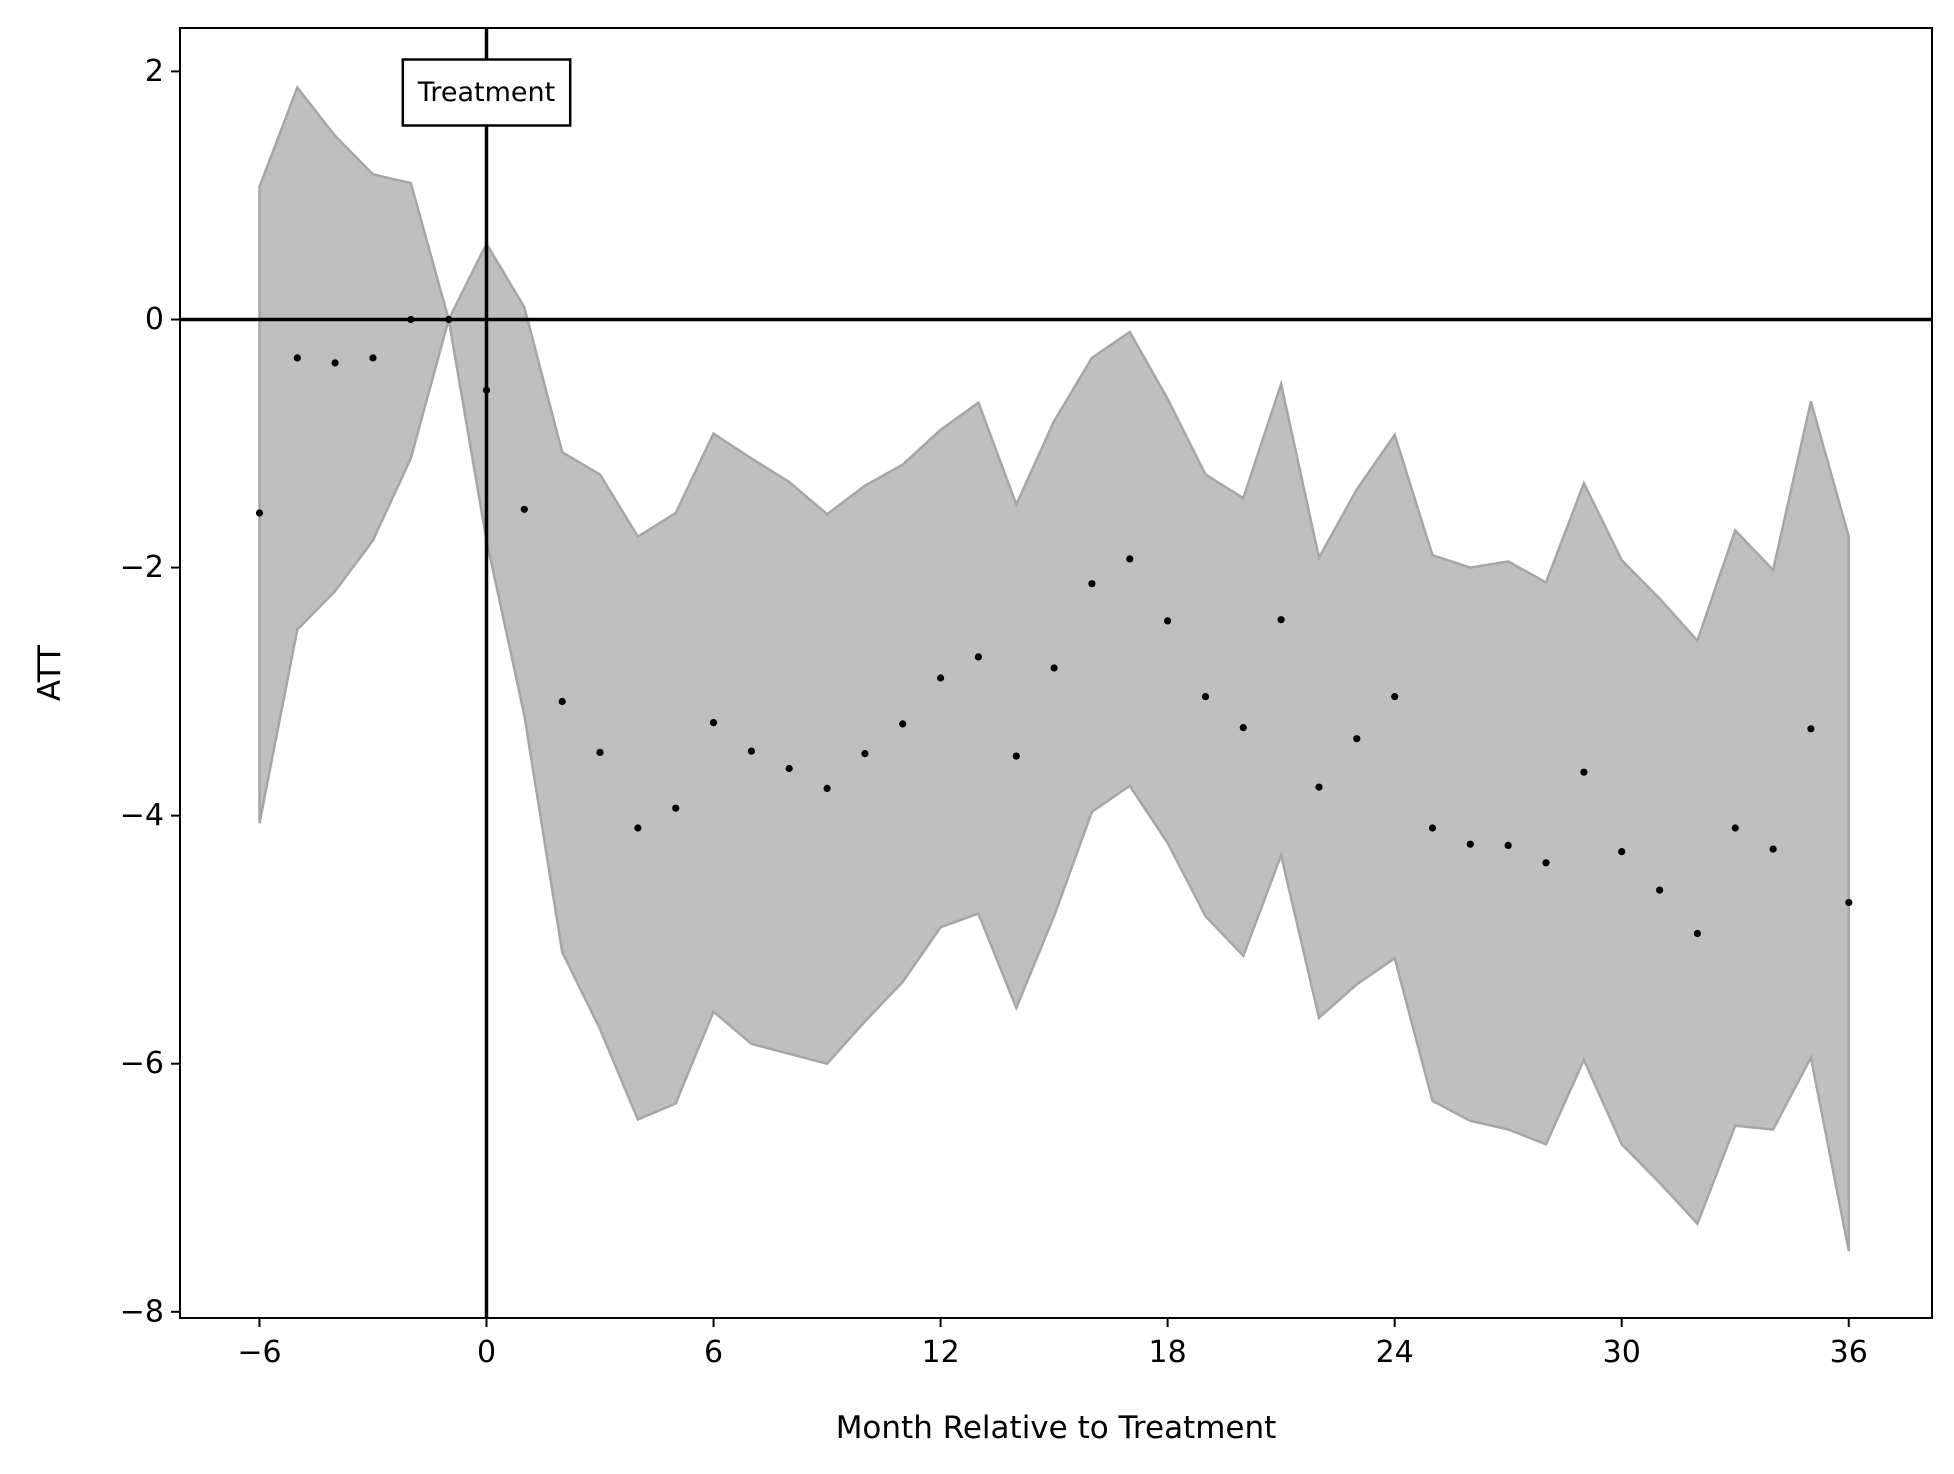 This screenshot has height=1474, width=1954. I want to click on y-tick-label: 2, so click(154, 71).